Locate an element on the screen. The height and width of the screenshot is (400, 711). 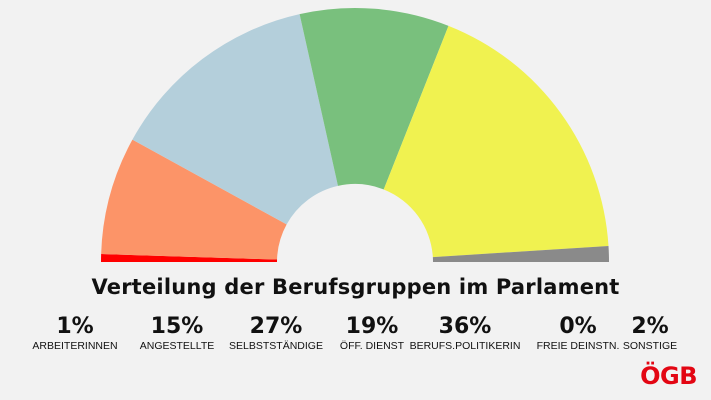
legend-item: 0% FREIE DEINSTN. is located at coordinates (578, 333).